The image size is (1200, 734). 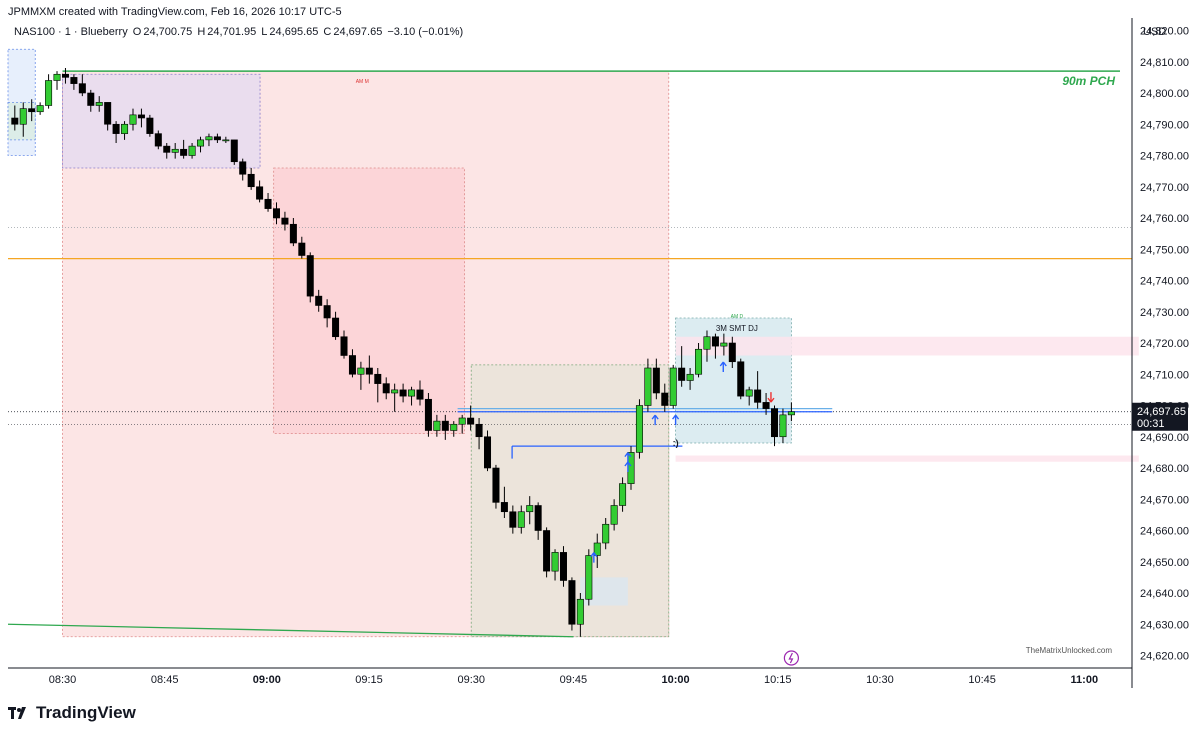 What do you see at coordinates (982, 680) in the screenshot?
I see `time-tick-label: 10:45` at bounding box center [982, 680].